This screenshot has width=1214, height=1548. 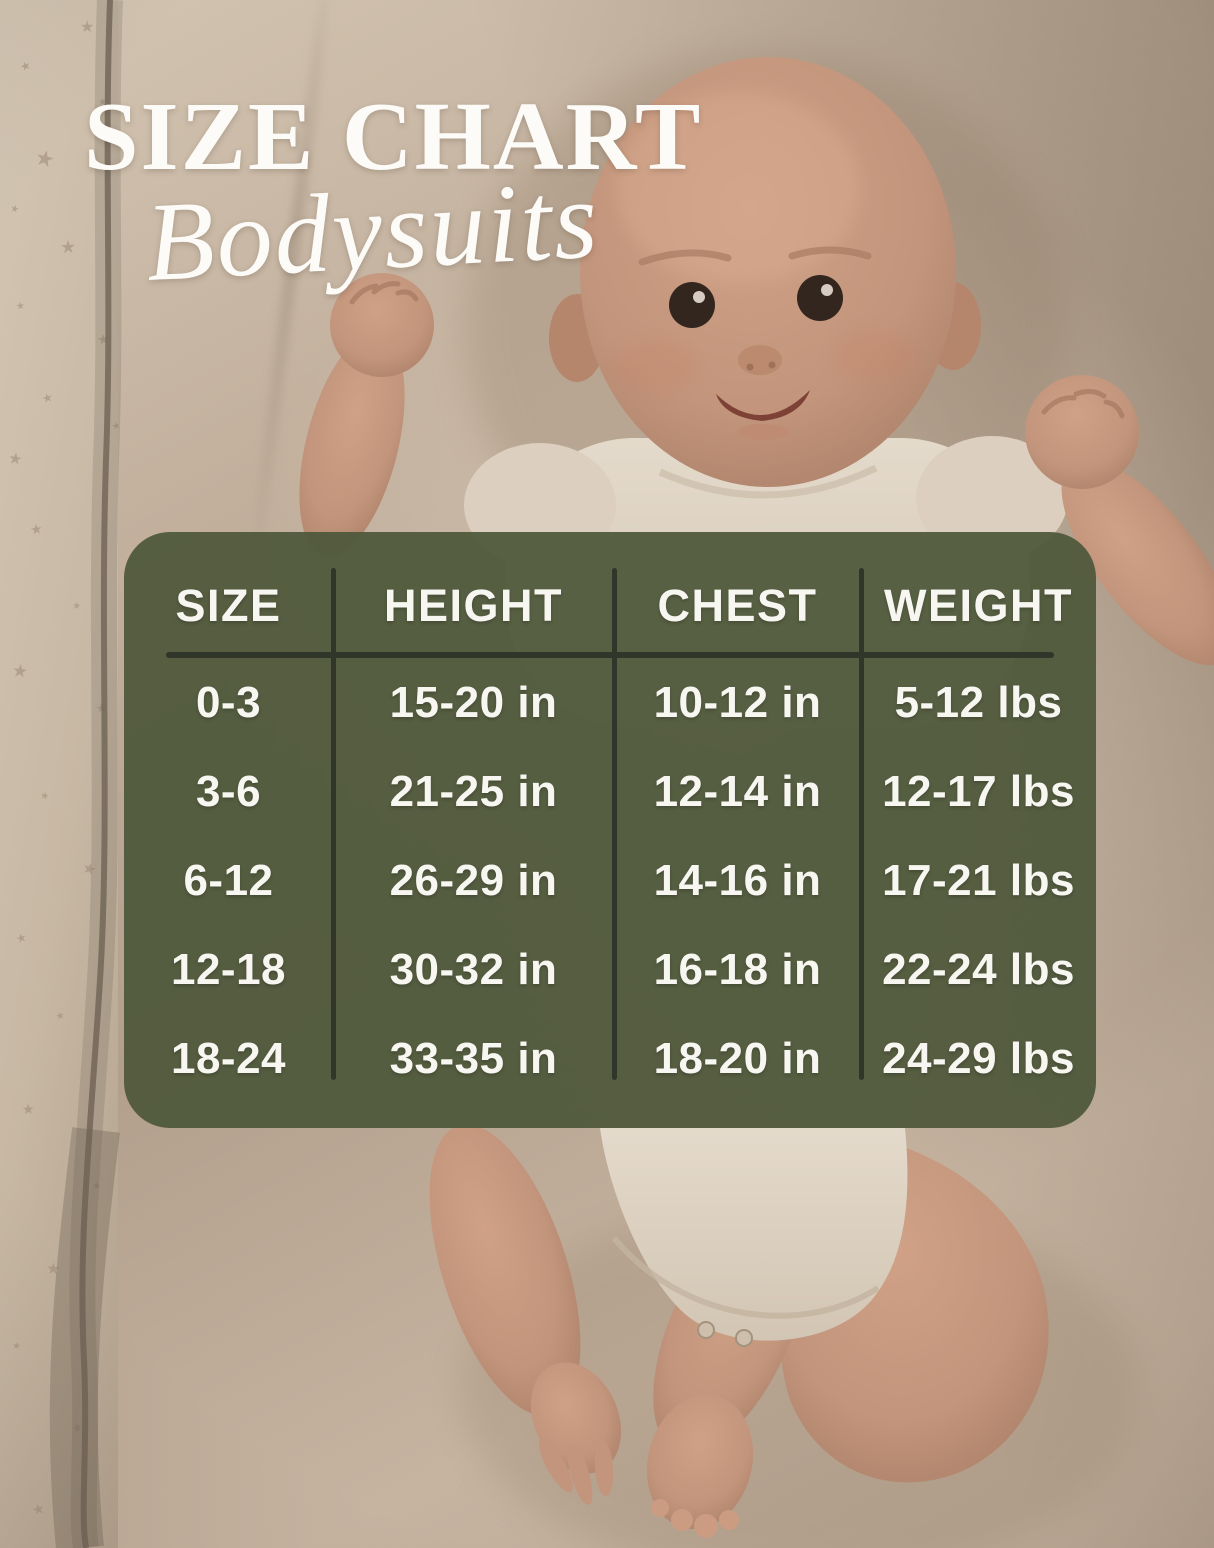 What do you see at coordinates (768, 481) in the screenshot?
I see `bodysuit-neckline` at bounding box center [768, 481].